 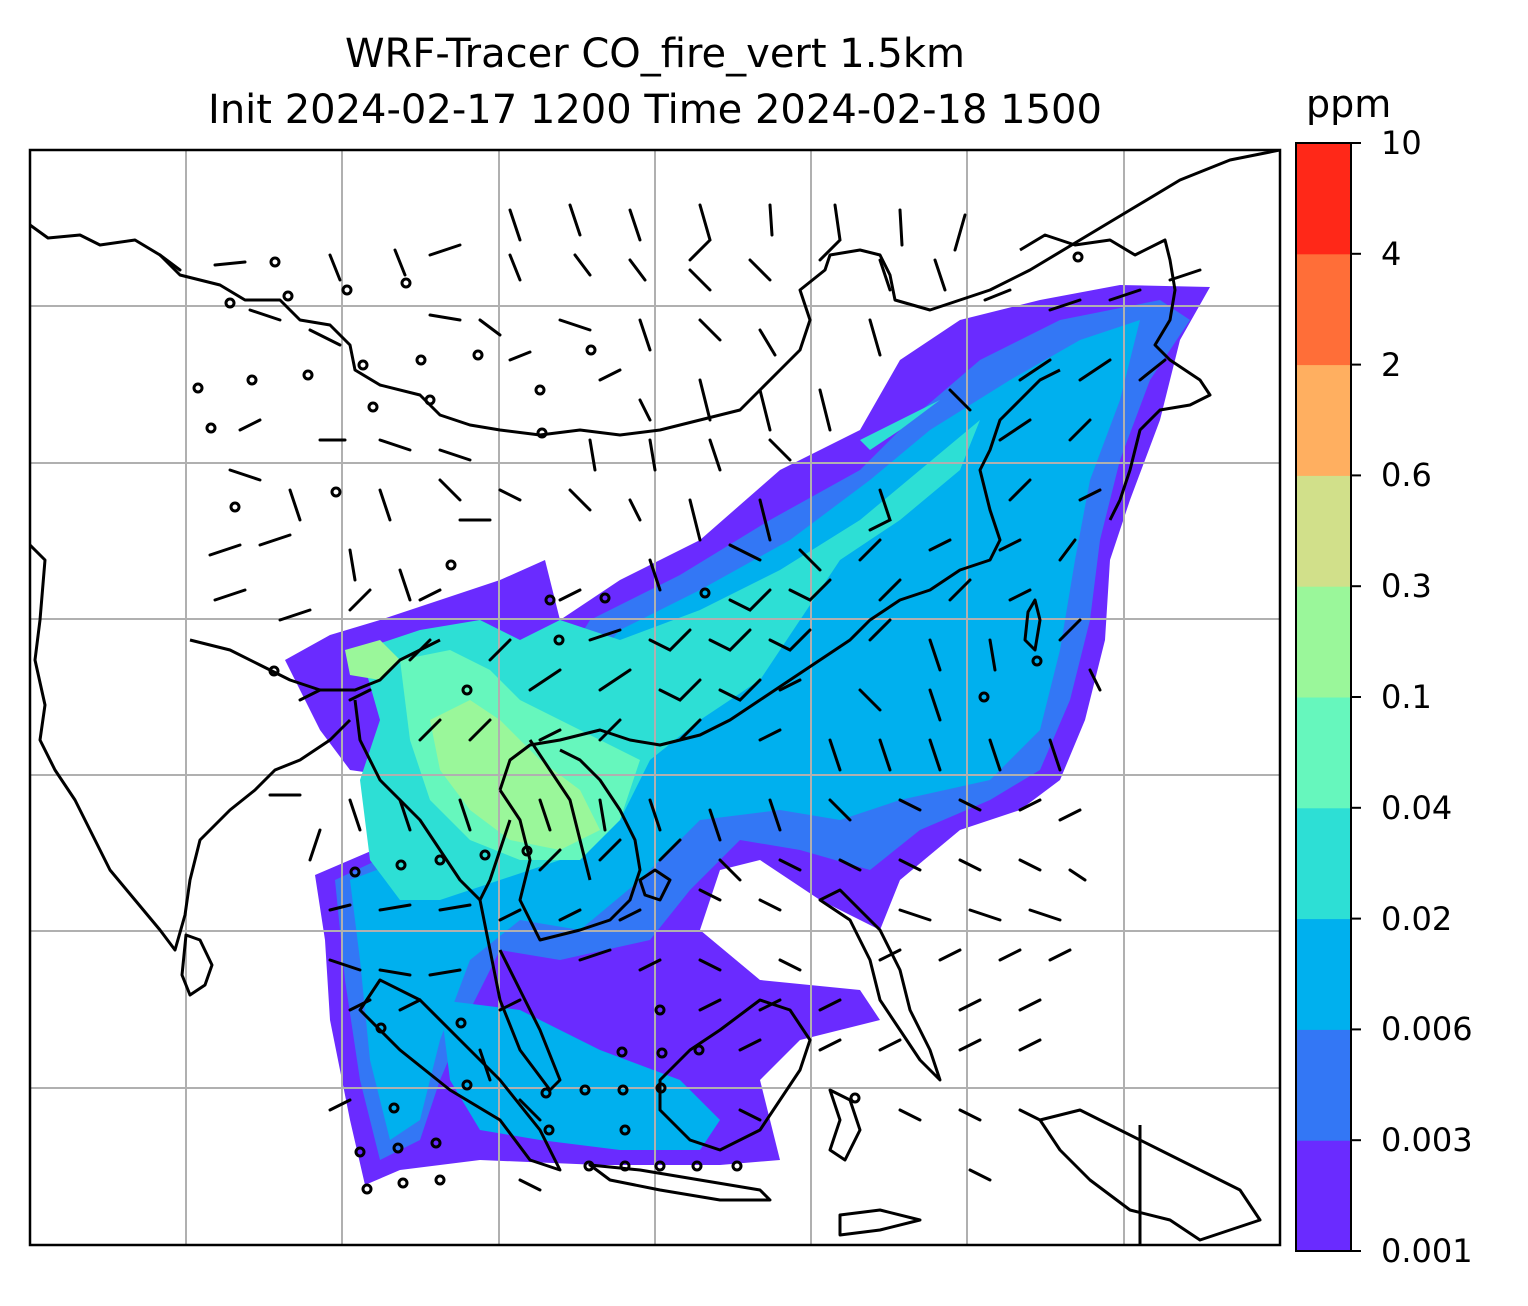 I want to click on colorbar-units: ppm, so click(x=1349, y=104).